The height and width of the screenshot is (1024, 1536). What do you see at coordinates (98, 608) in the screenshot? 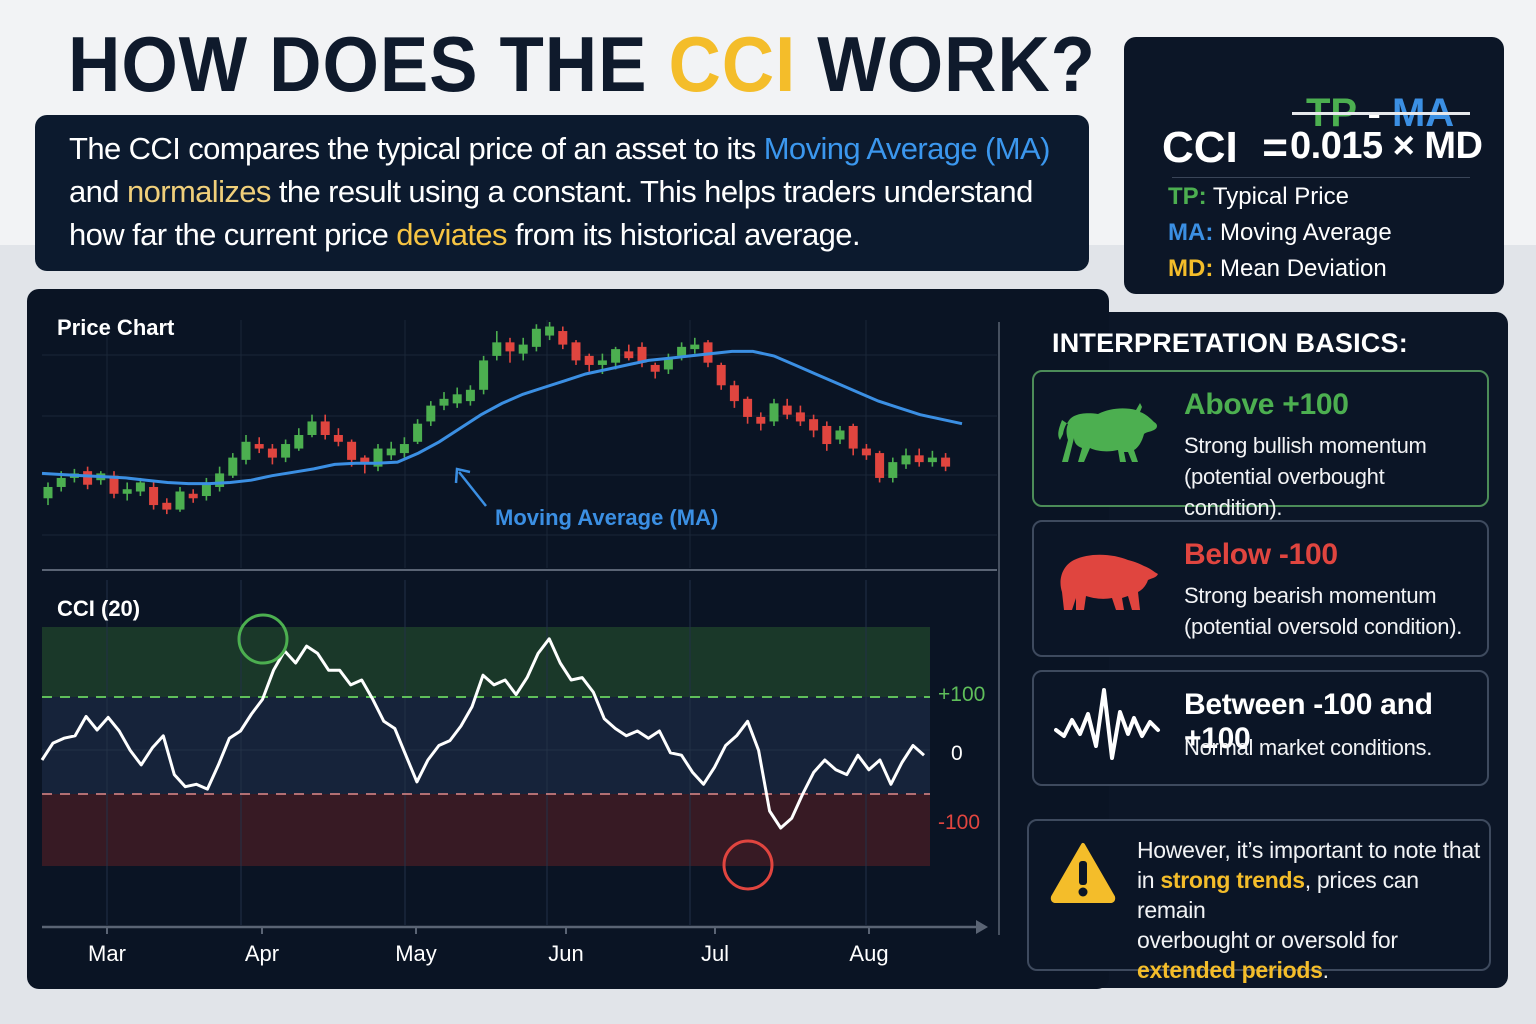
I see `cci-title: CCI (20)` at bounding box center [98, 608].